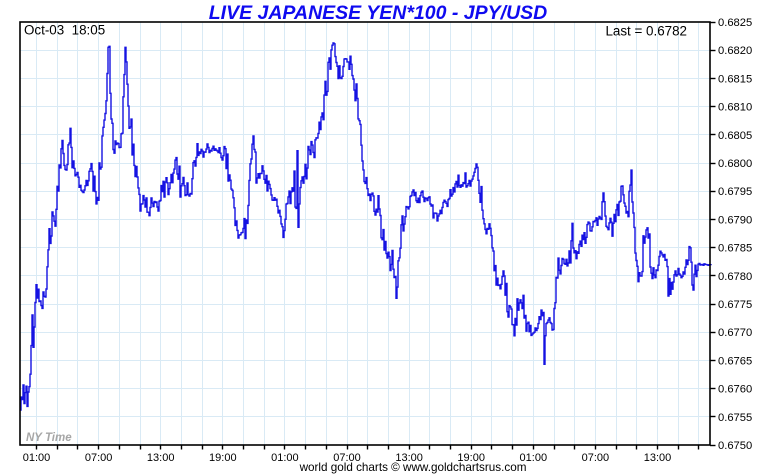 This screenshot has width=760, height=475. What do you see at coordinates (735, 220) in the screenshot?
I see `svg-text: 0.6790` at bounding box center [735, 220].